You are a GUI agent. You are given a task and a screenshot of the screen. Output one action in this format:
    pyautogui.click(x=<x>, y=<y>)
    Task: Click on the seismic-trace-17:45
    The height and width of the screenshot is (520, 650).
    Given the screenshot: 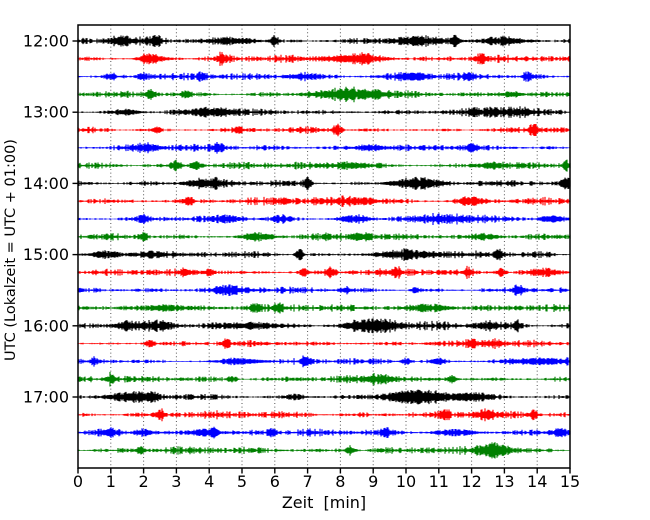 What is the action you would take?
    pyautogui.click(x=324, y=450)
    